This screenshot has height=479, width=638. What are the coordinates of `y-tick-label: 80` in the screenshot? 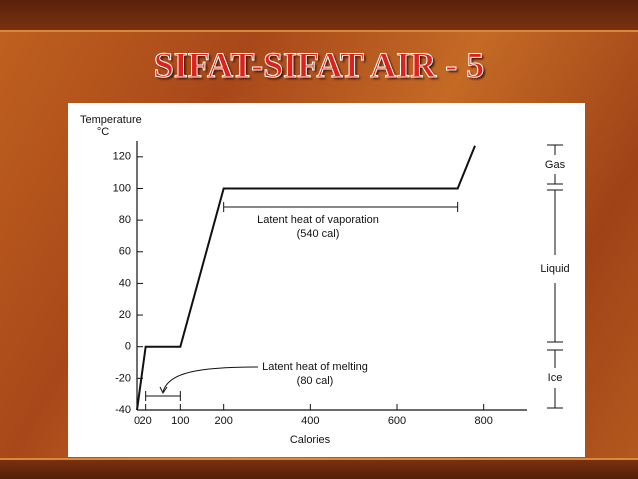 It's located at (125, 220).